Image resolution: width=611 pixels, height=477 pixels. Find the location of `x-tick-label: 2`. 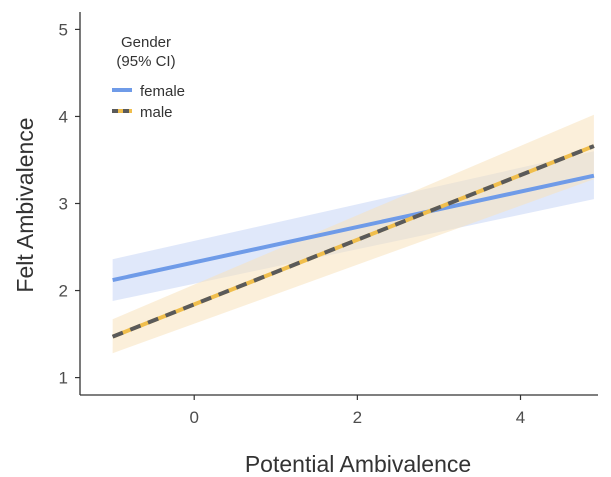

x-tick-label: 2 is located at coordinates (357, 417).